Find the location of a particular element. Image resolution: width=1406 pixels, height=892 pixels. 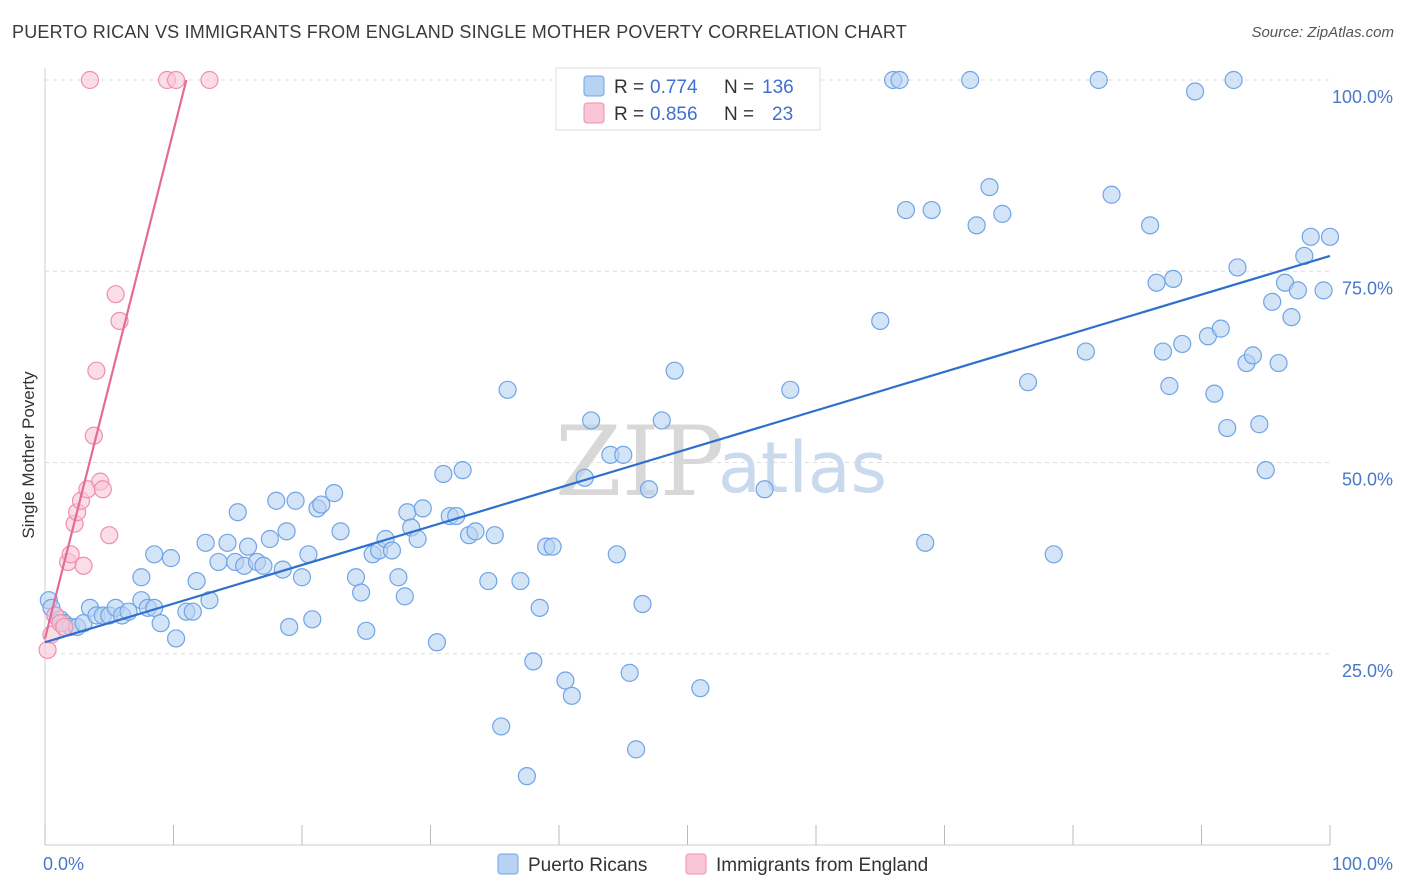

legend-n-label-1: N = is located at coordinates (739, 87).